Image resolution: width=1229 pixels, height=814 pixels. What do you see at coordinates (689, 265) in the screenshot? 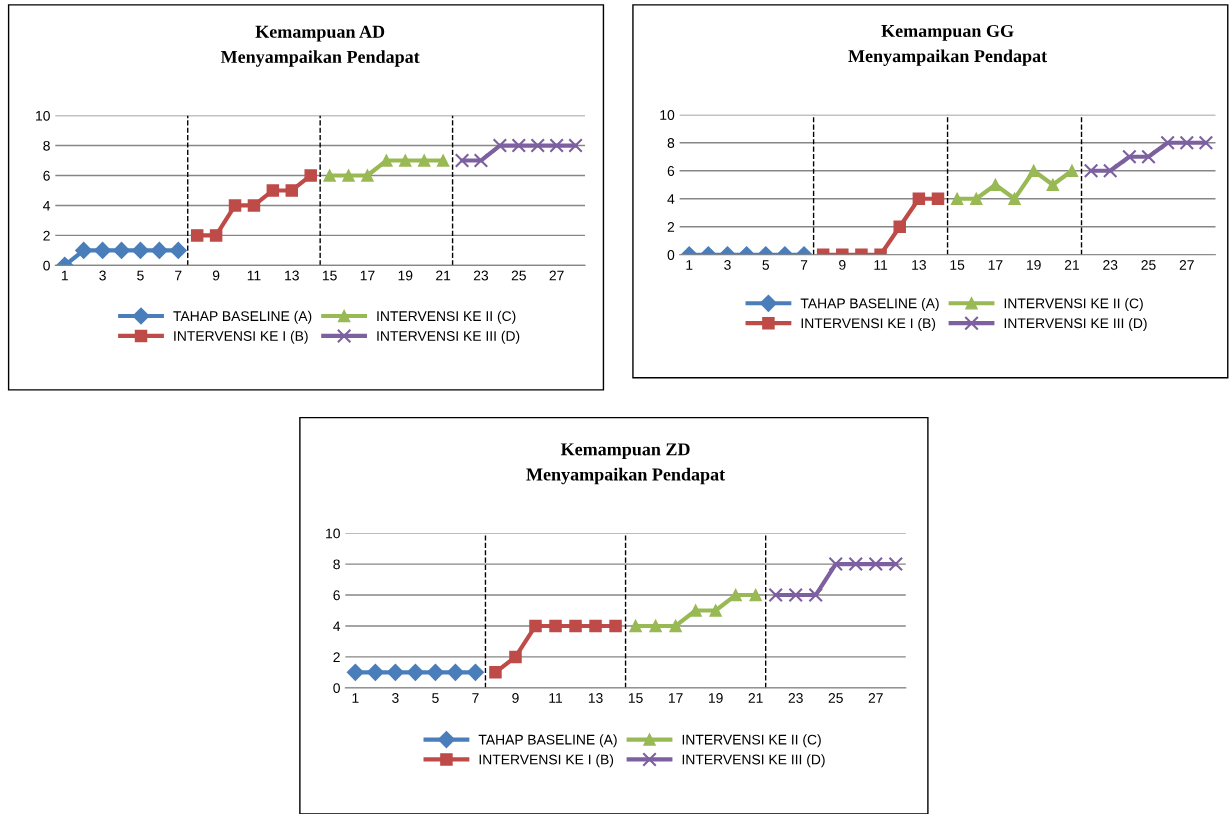
I see `x-tick-label: 1` at bounding box center [689, 265].